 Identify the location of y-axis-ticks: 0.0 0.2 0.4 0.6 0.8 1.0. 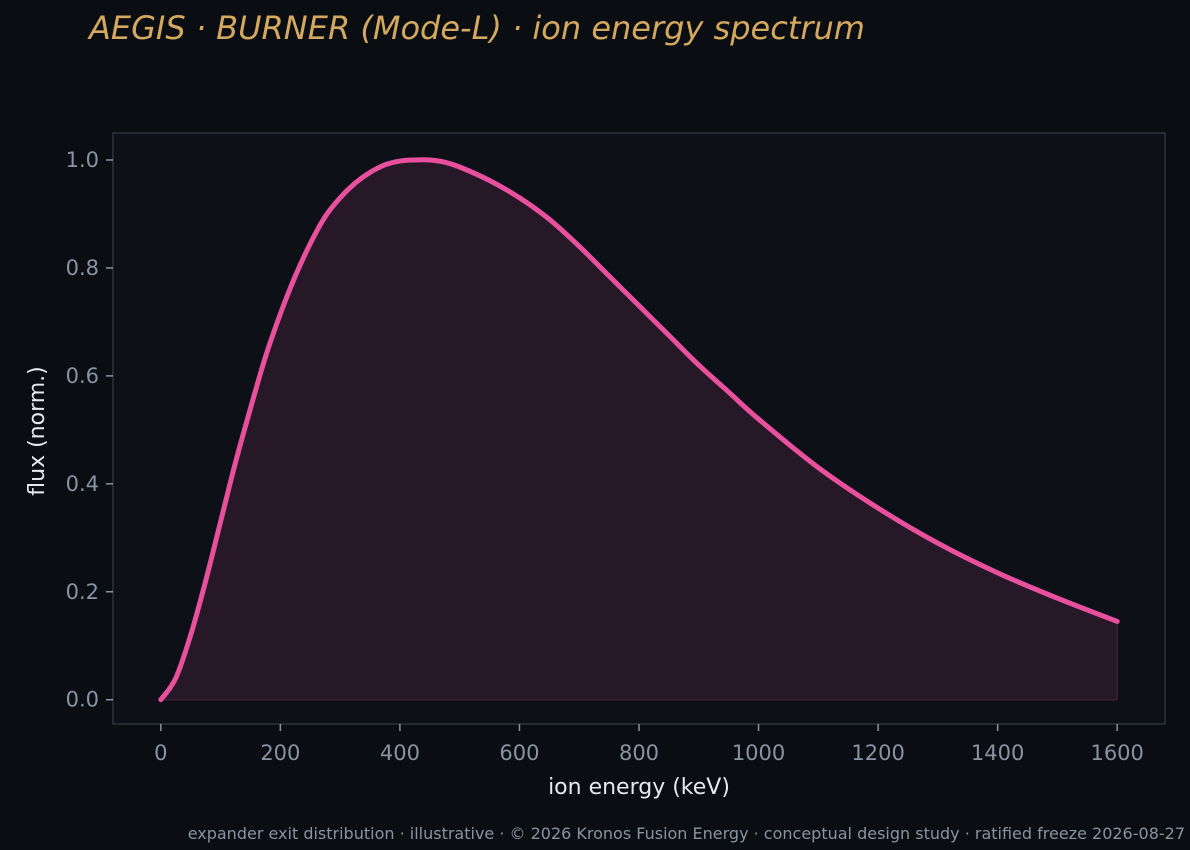
(89, 430).